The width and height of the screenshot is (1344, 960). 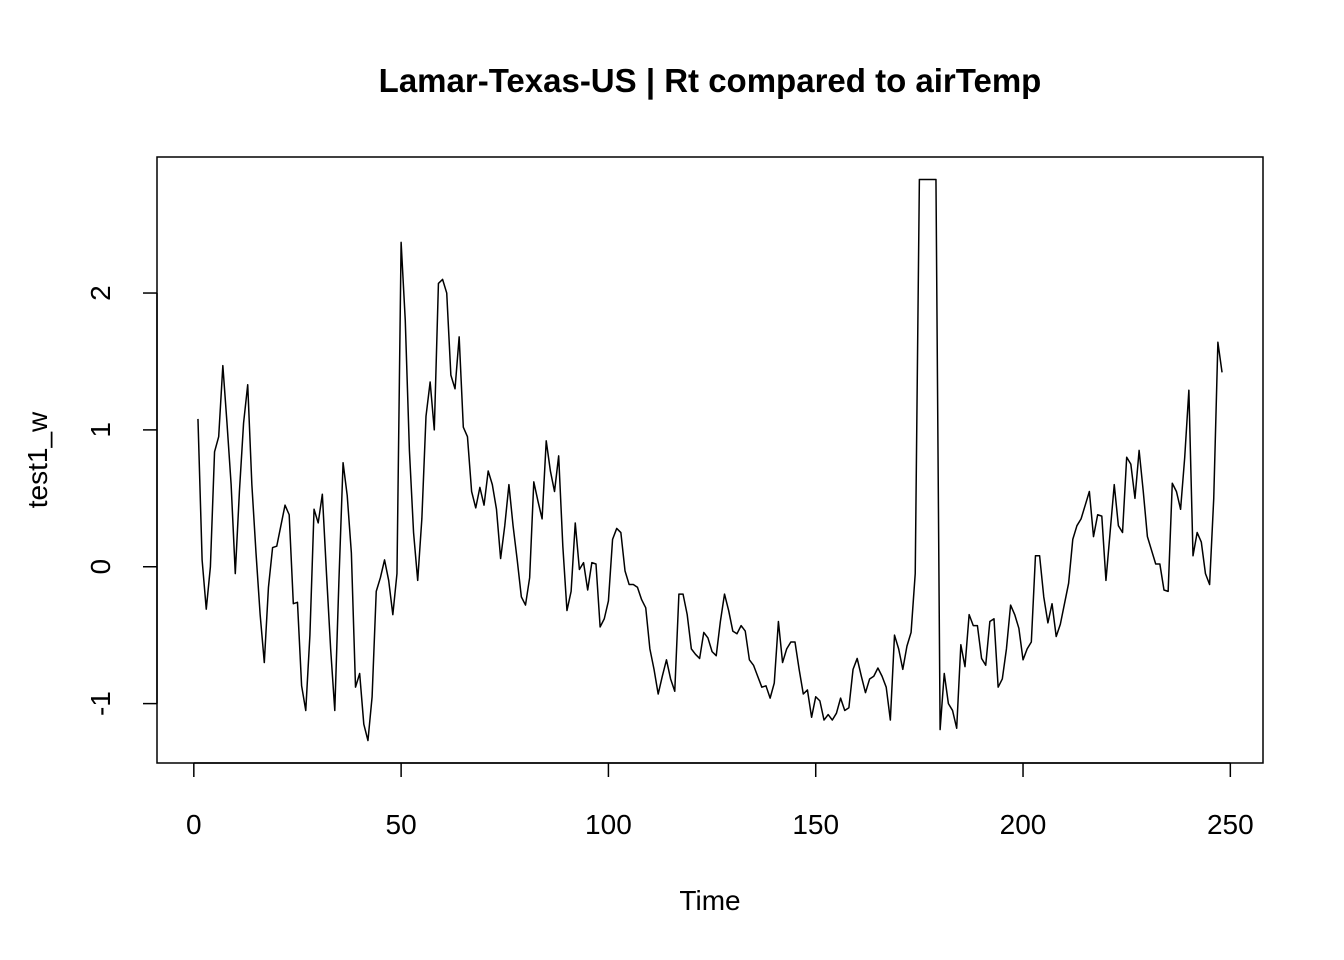 I want to click on y-tick-label: 2, so click(x=100, y=293).